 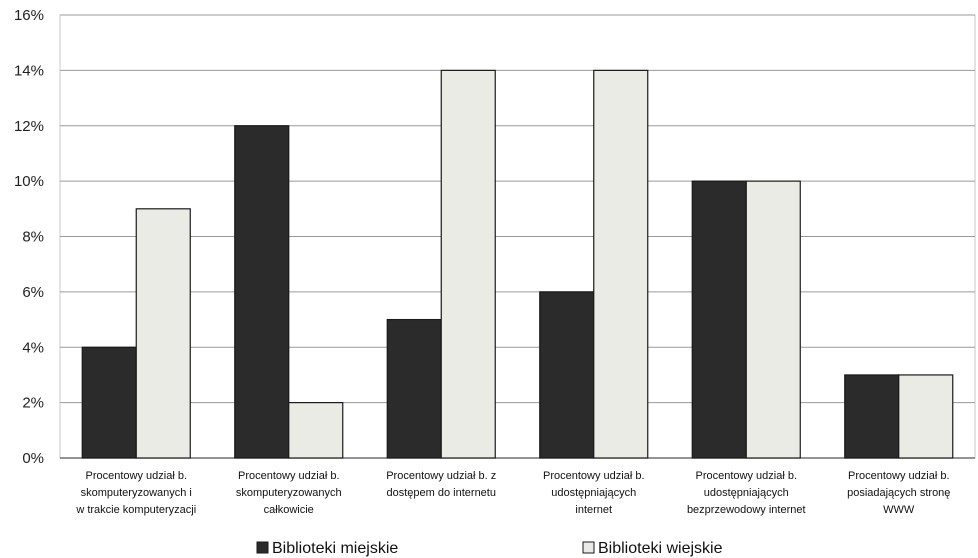 What do you see at coordinates (441, 476) in the screenshot?
I see `category-label: Procentowy udział b. z` at bounding box center [441, 476].